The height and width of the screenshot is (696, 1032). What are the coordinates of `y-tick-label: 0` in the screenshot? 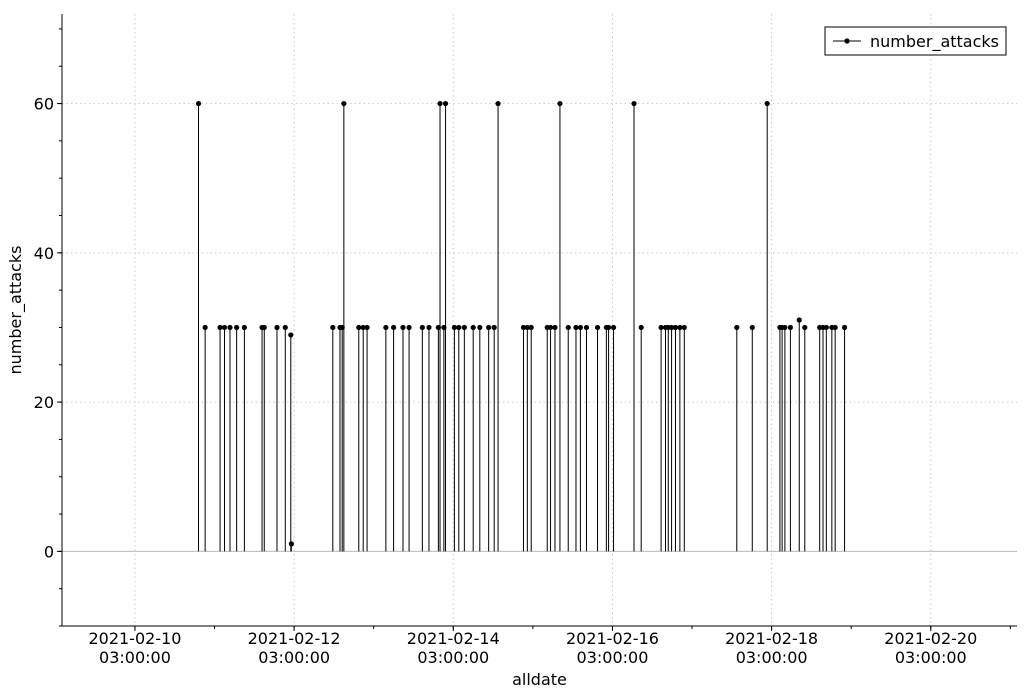 It's located at (49, 551).